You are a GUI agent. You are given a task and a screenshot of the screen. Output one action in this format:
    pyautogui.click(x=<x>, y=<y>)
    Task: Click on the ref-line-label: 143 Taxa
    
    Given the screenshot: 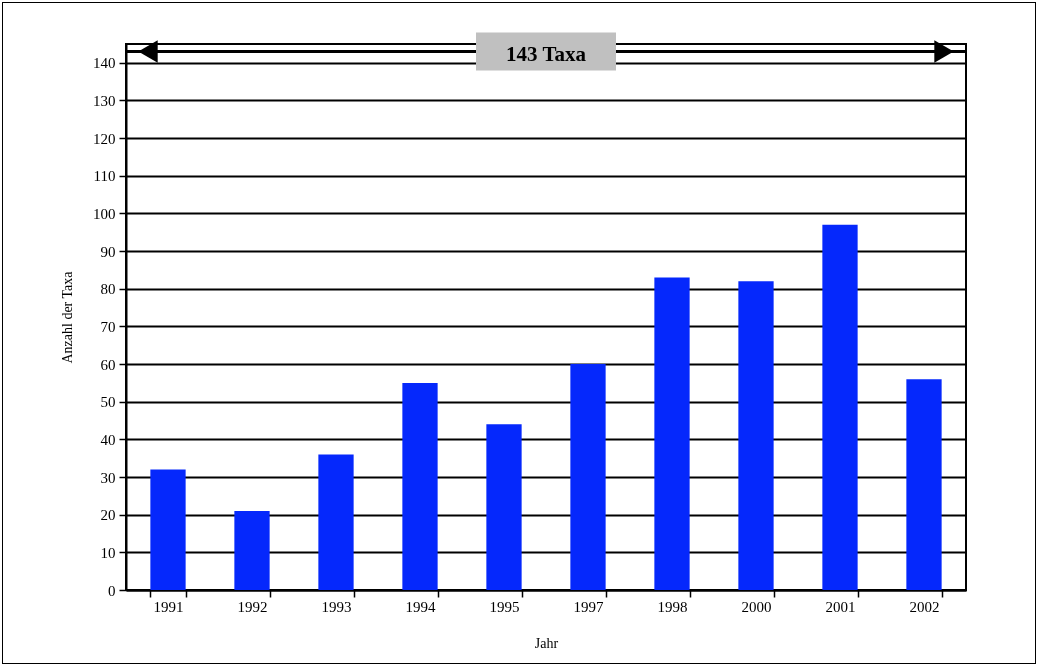 What is the action you would take?
    pyautogui.click(x=546, y=53)
    